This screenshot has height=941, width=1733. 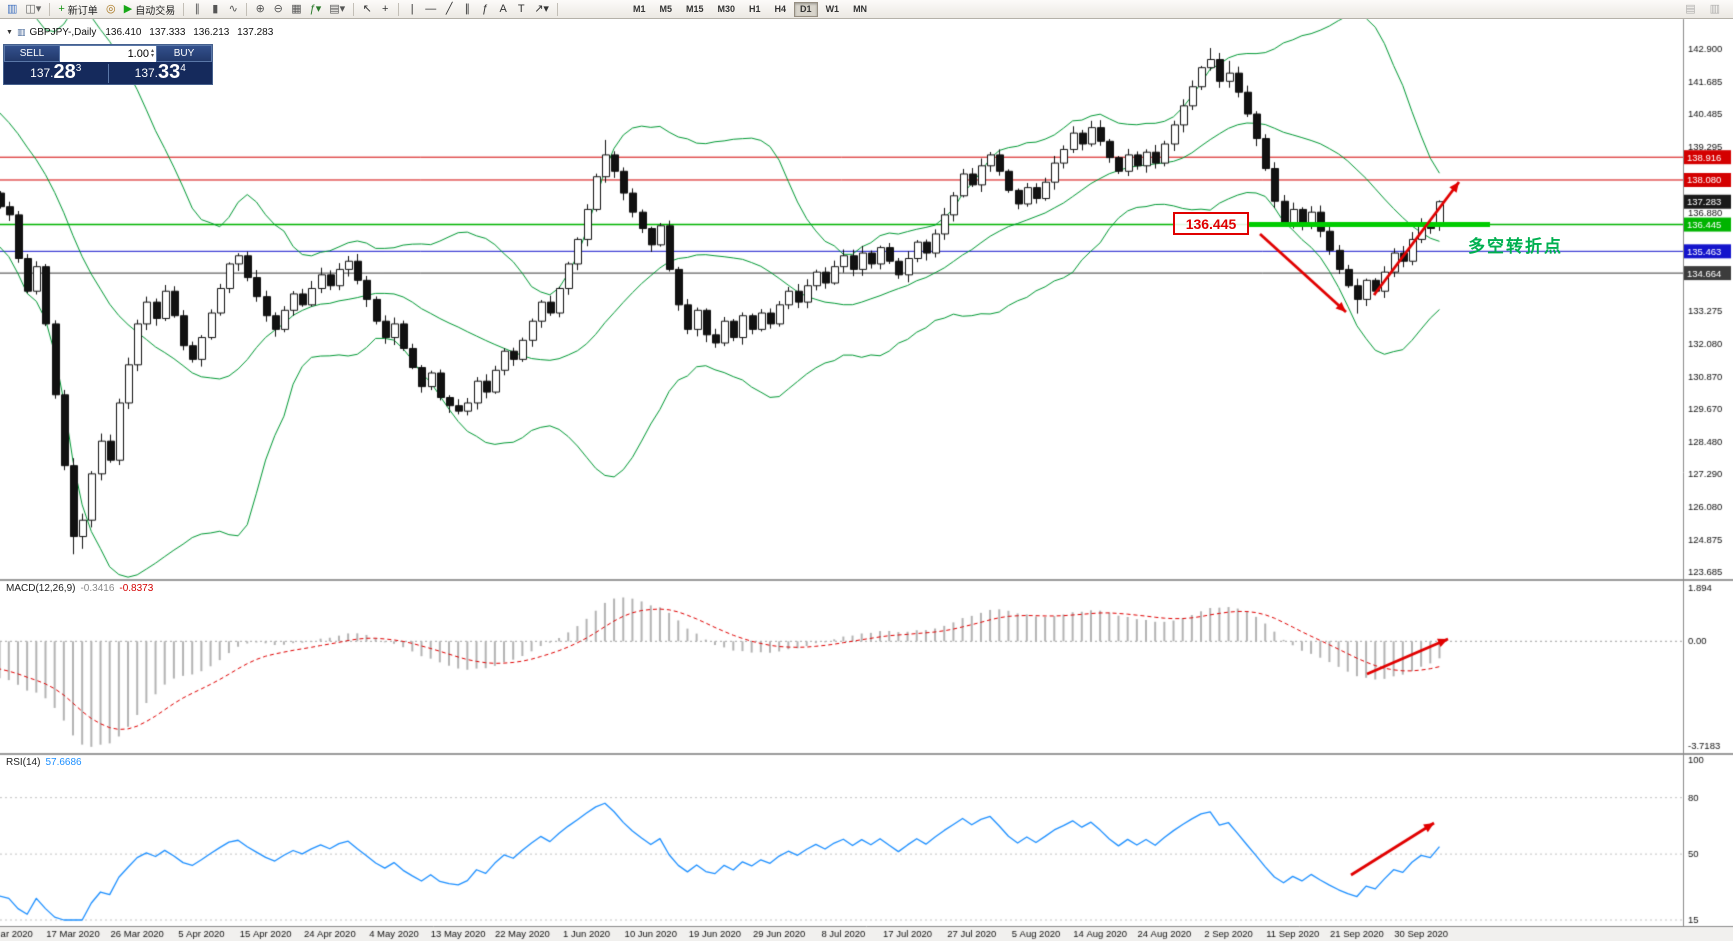 I want to click on trendline-button: ╱, so click(x=449, y=9).